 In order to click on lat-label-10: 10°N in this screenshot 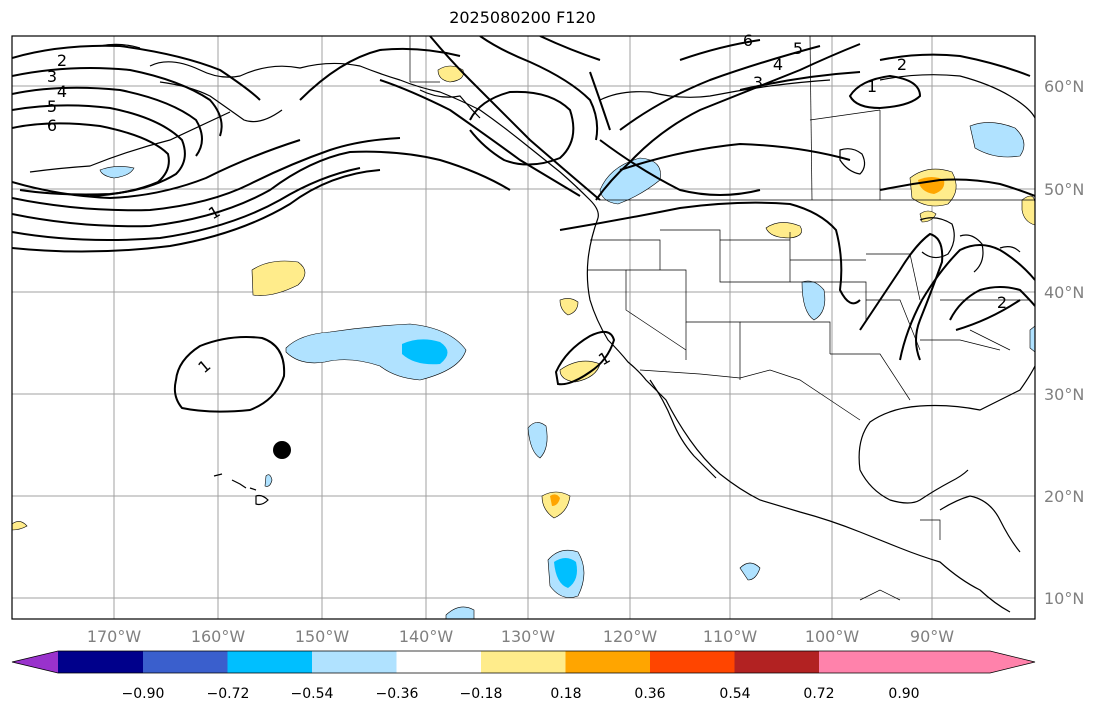, I will do `click(1064, 598)`.